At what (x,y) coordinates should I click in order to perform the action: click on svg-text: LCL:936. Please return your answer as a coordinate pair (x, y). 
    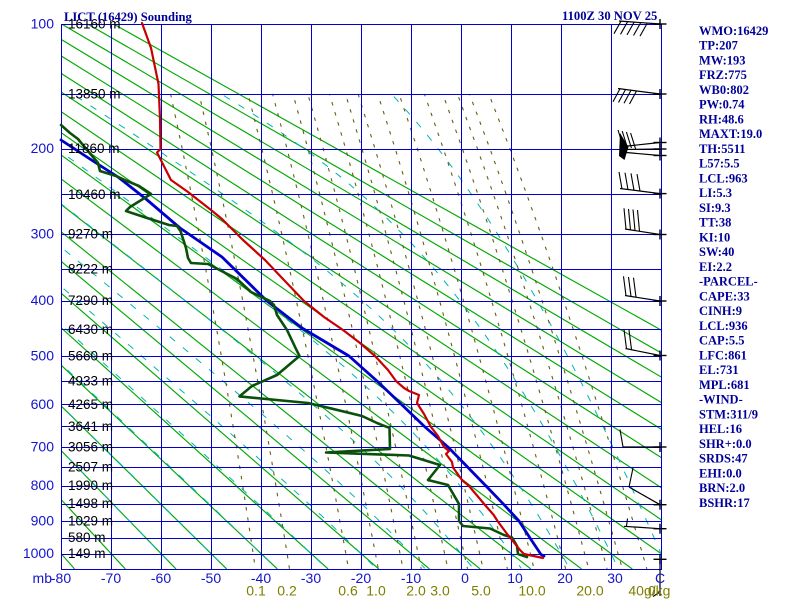
    Looking at the image, I should click on (723, 326).